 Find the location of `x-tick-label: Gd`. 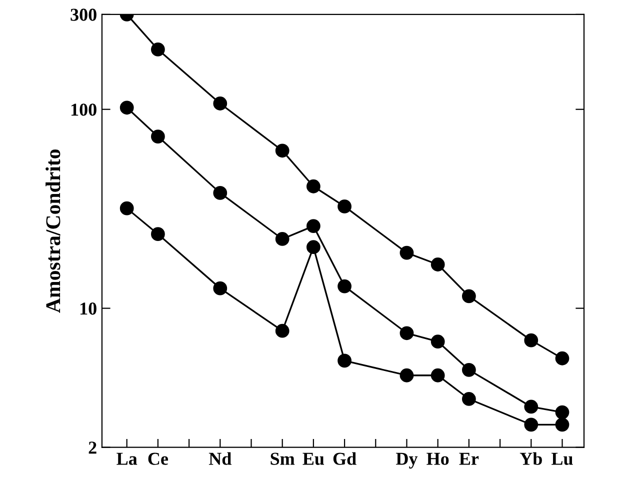

x-tick-label: Gd is located at coordinates (344, 458).